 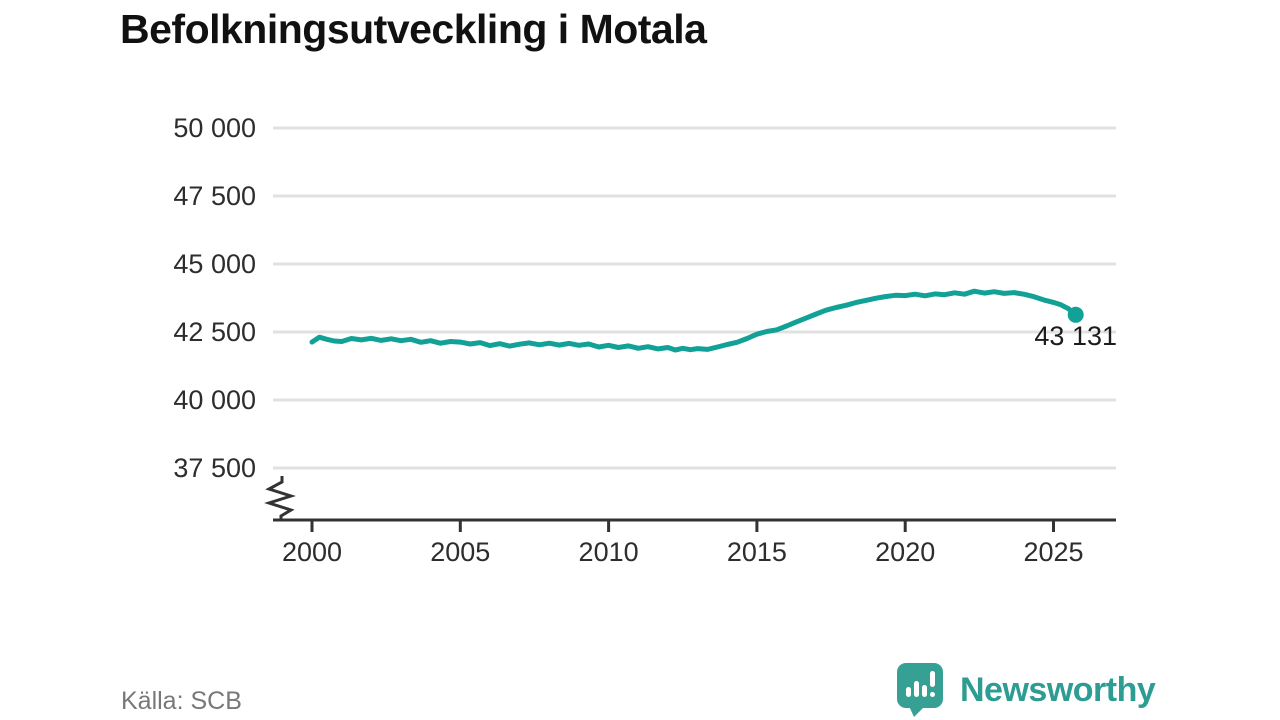 What do you see at coordinates (214, 128) in the screenshot?
I see `y-tick-label: 50 000` at bounding box center [214, 128].